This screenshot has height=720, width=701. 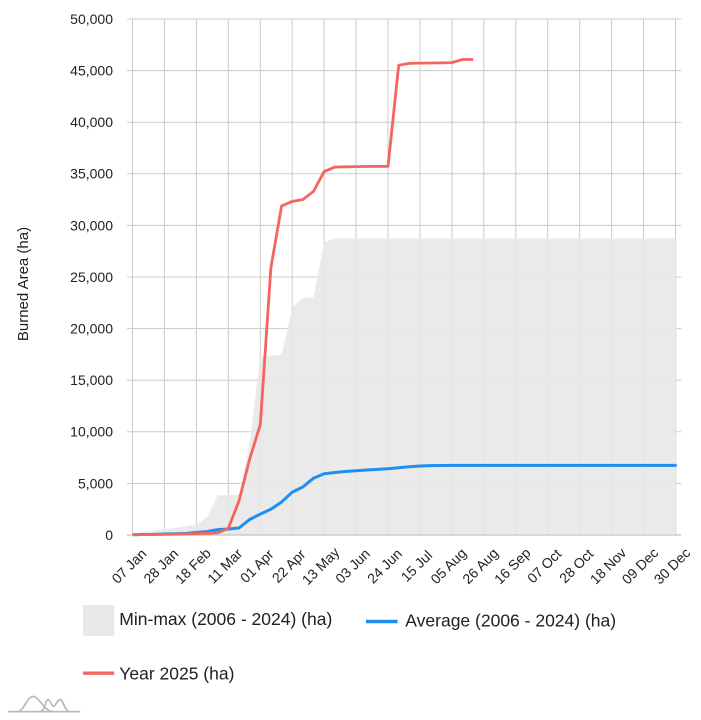 What do you see at coordinates (91, 277) in the screenshot?
I see `svg-text: 25,000` at bounding box center [91, 277].